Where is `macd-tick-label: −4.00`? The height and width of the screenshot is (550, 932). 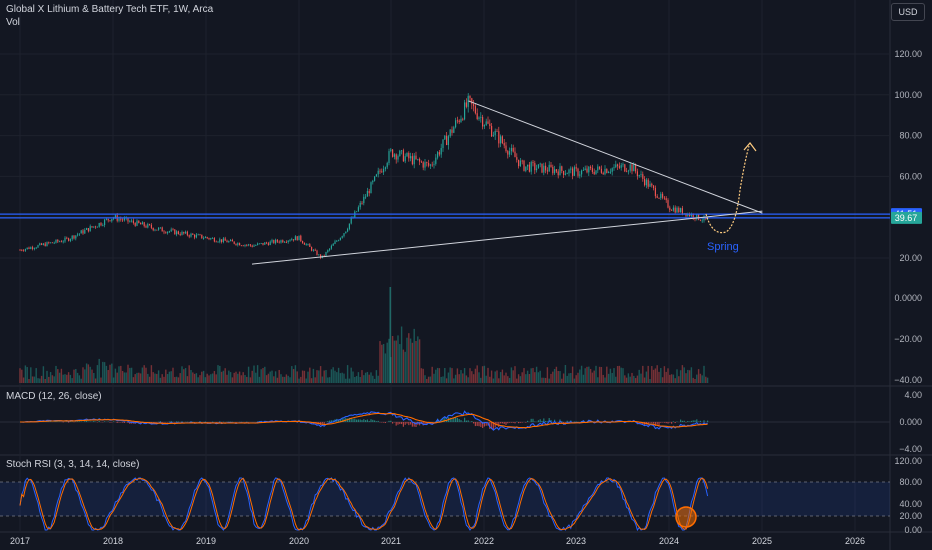 macd-tick-label: −4.00 is located at coordinates (910, 449).